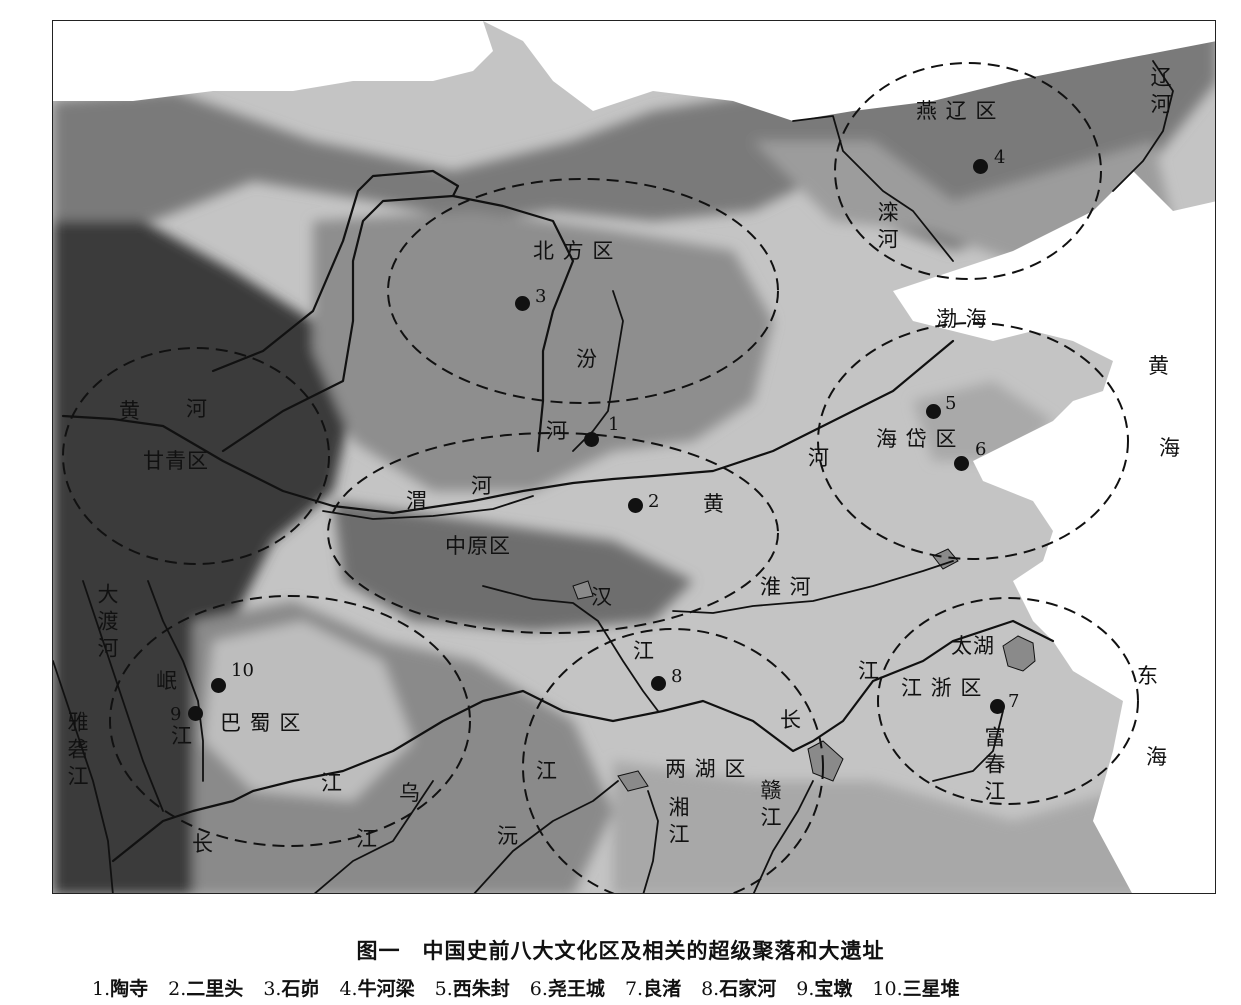 This screenshot has height=1005, width=1241. I want to click on region-boundary-jiangzhe, so click(1008, 701).